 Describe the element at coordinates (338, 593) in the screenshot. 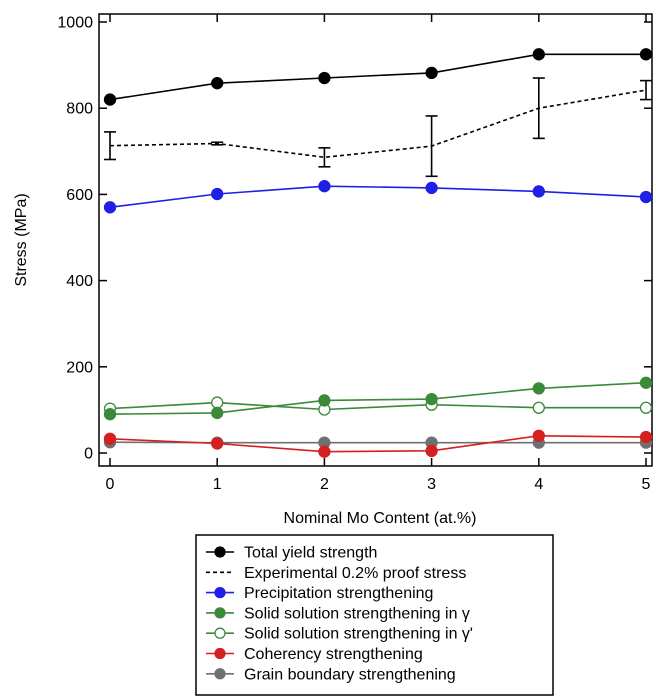

I see `legend-label: Precipitation strengthening` at that location.